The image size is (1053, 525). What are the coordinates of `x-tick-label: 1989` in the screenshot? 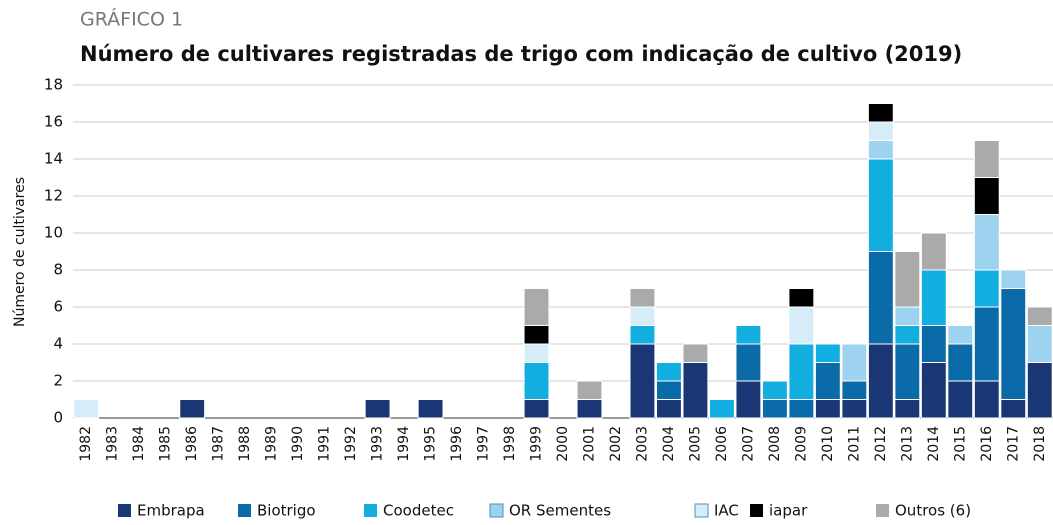 It's located at (272, 444).